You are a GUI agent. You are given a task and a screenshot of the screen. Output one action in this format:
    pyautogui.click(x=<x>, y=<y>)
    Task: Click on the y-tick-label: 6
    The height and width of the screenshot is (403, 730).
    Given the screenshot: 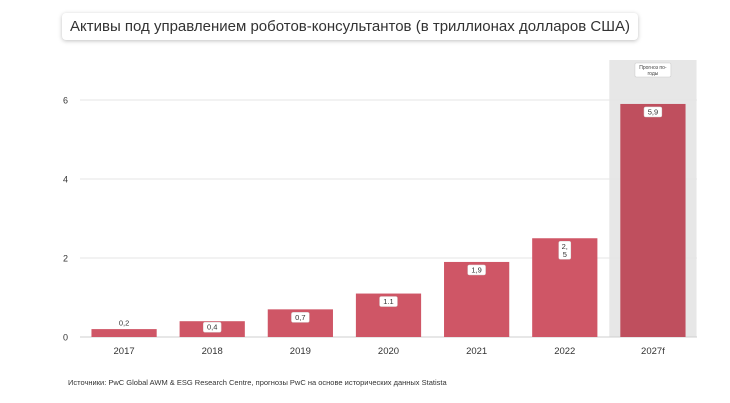 What is the action you would take?
    pyautogui.click(x=65, y=101)
    